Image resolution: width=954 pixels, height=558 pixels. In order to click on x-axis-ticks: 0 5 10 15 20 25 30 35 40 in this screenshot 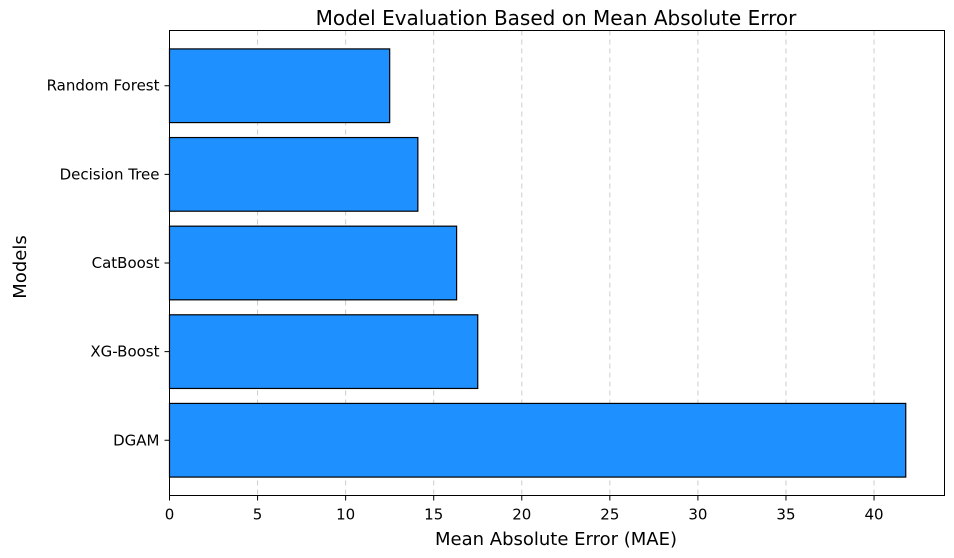, I will do `click(524, 509)`.